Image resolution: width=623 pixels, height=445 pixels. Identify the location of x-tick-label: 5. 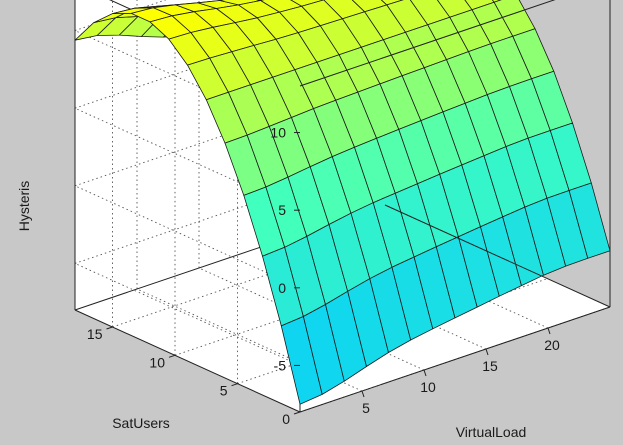
(366, 408).